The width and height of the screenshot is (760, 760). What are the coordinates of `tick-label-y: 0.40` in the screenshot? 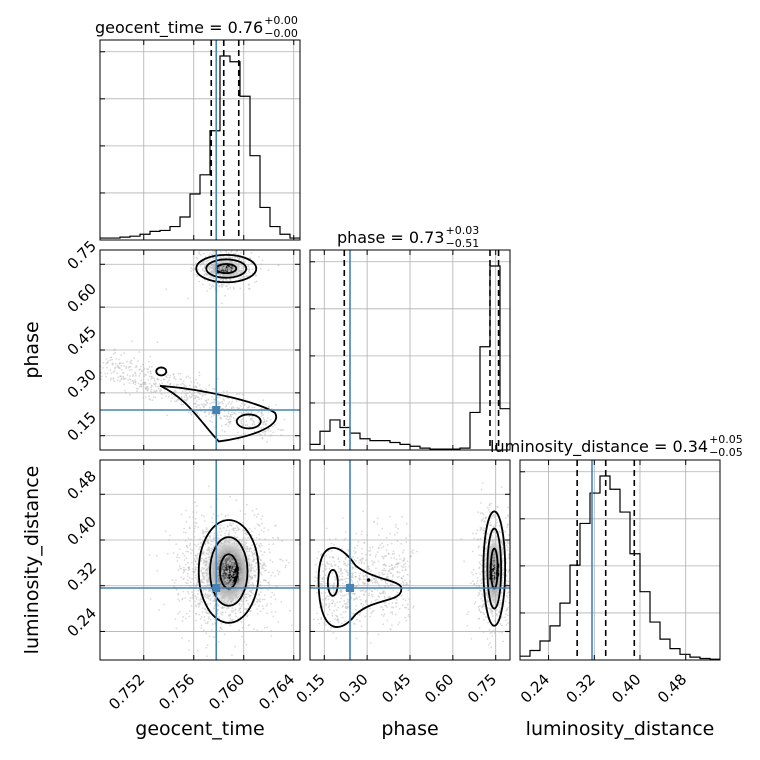 It's located at (82, 531).